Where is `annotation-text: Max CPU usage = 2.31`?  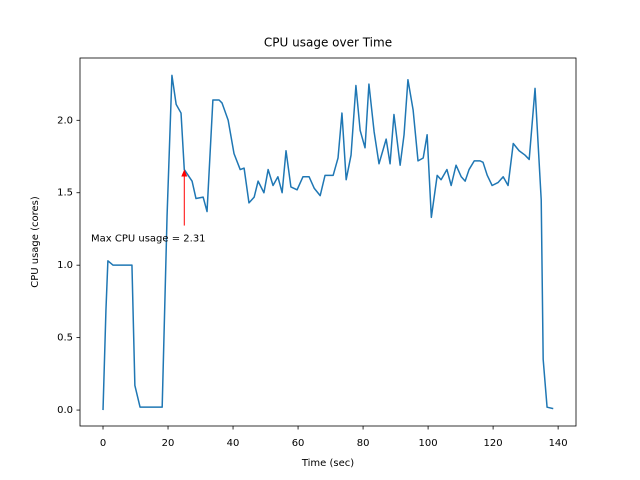
annotation-text: Max CPU usage = 2.31 is located at coordinates (148, 239).